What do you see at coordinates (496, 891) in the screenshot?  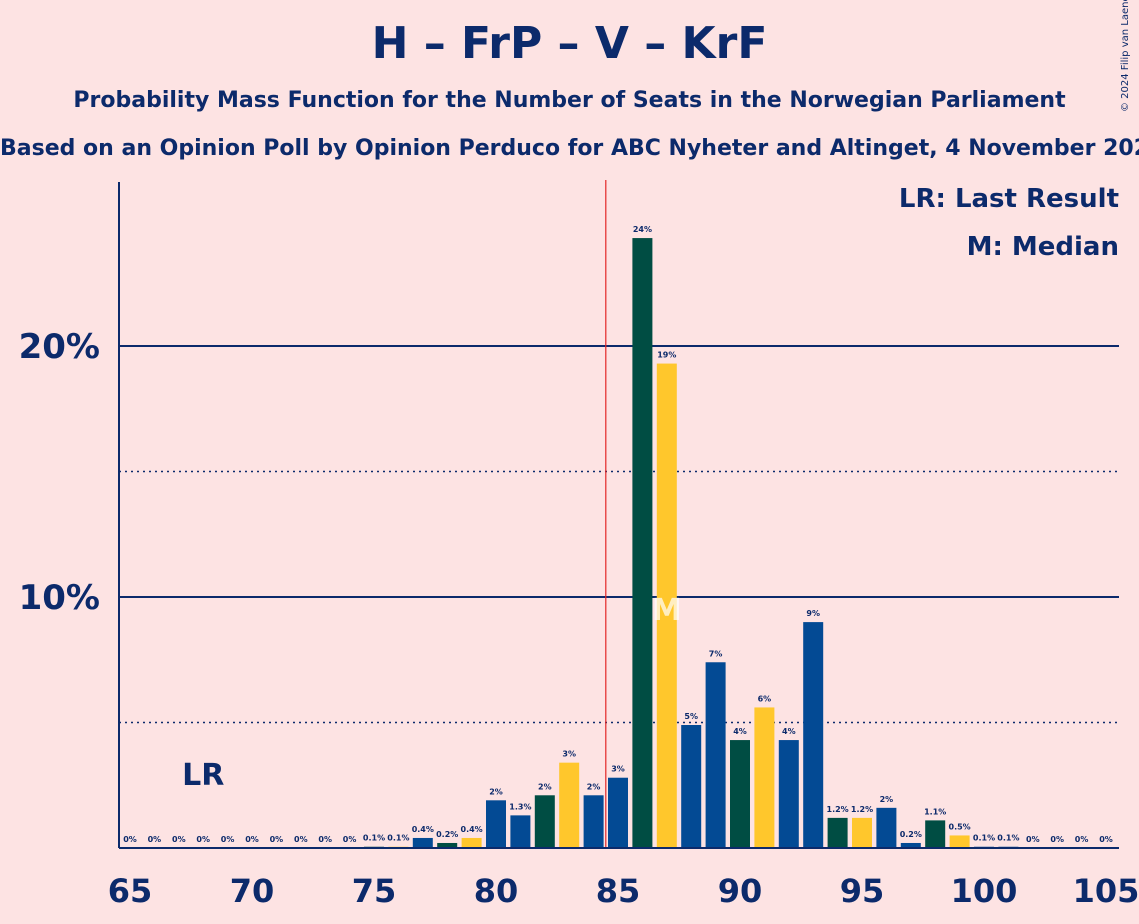 I see `x-tick-label: 80` at bounding box center [496, 891].